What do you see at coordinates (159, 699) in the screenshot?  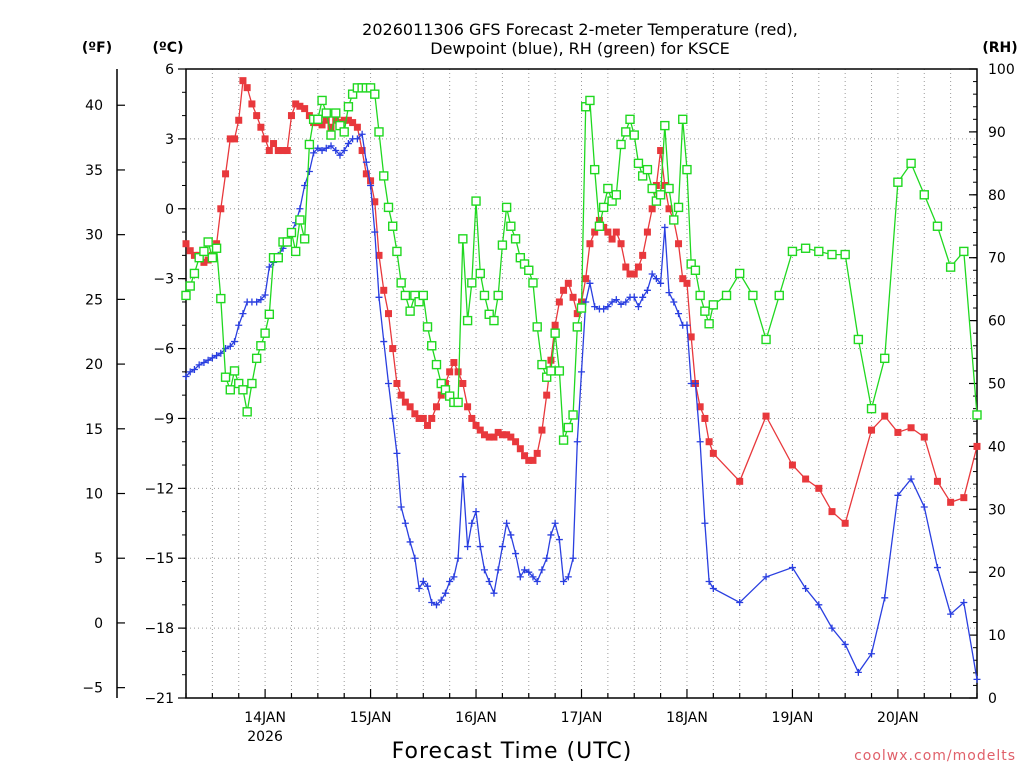 I see `celsius-tick-label: −21` at bounding box center [159, 699].